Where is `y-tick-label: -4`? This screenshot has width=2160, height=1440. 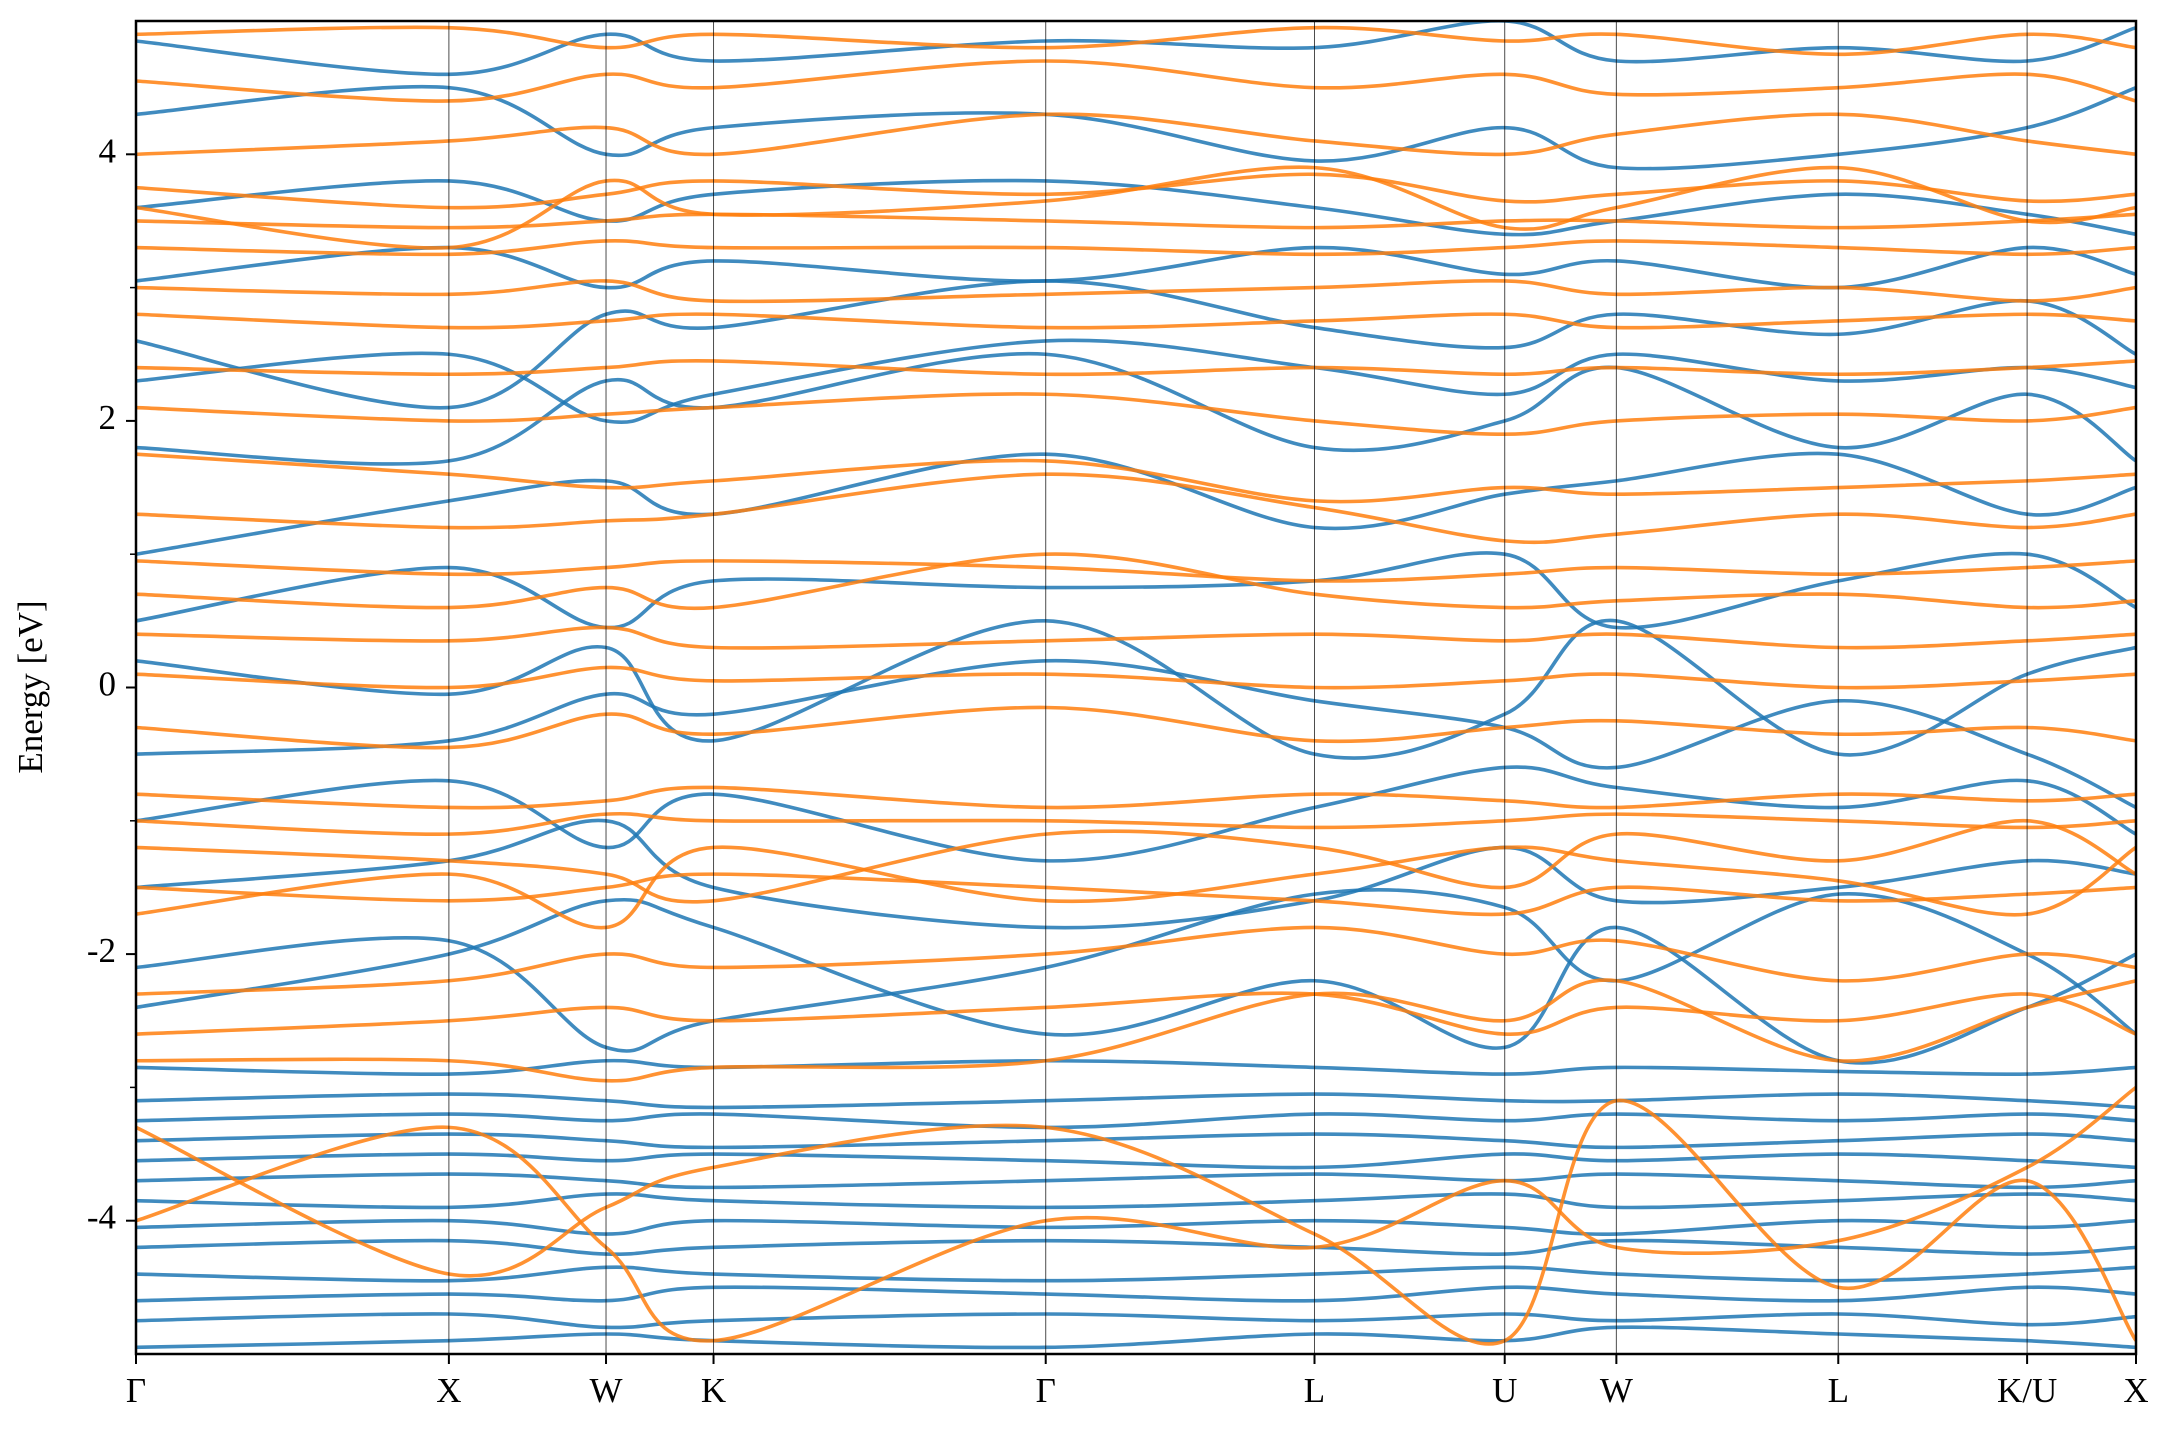 y-tick-label: -4 is located at coordinates (101, 1217).